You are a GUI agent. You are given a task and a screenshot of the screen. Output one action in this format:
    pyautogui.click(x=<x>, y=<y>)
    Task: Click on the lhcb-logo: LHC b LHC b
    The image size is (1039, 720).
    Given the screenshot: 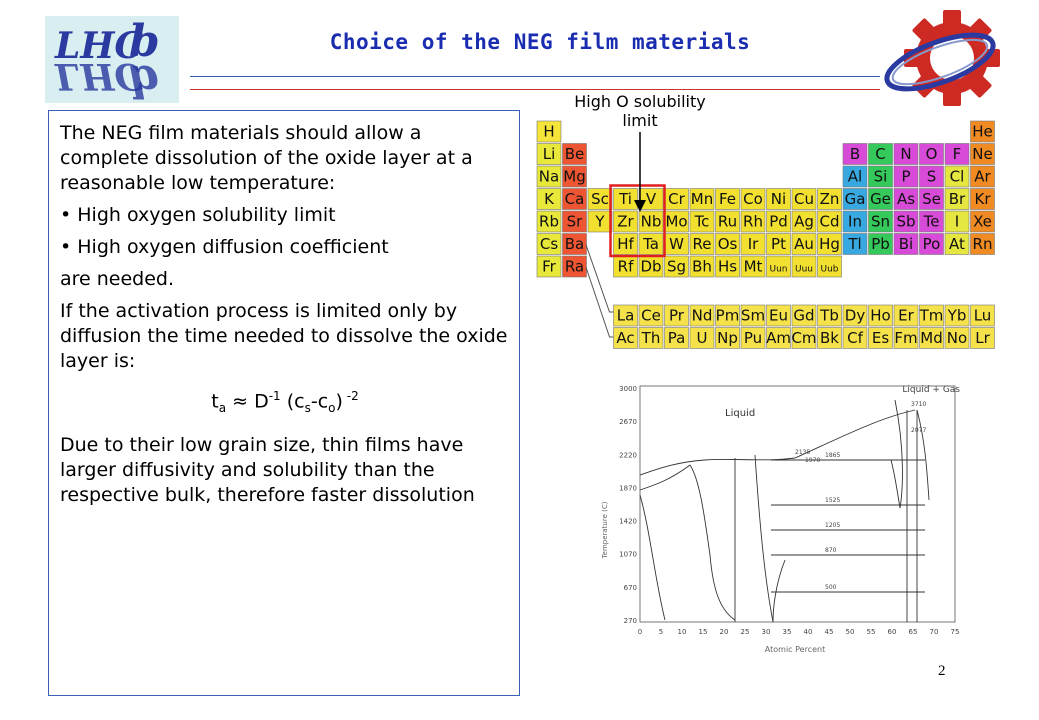 What is the action you would take?
    pyautogui.click(x=112, y=61)
    